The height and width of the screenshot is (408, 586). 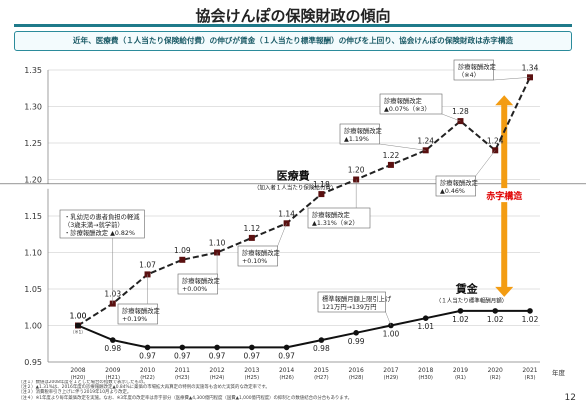 What do you see at coordinates (33, 326) in the screenshot?
I see `y-tick-label: 1.00` at bounding box center [33, 326].